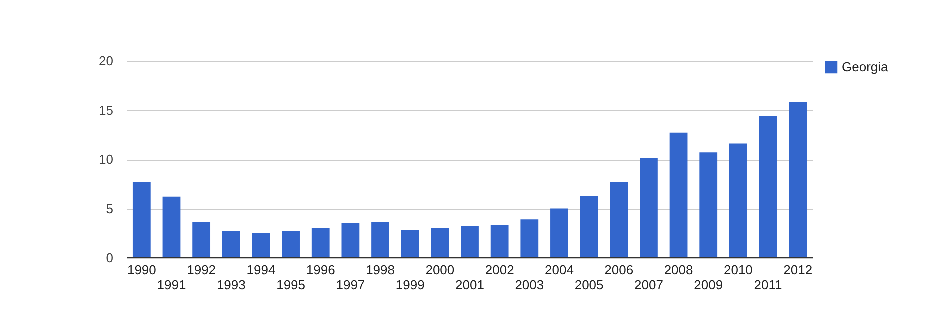  Describe the element at coordinates (470, 285) in the screenshot. I see `x-tick-label: 2001` at that location.